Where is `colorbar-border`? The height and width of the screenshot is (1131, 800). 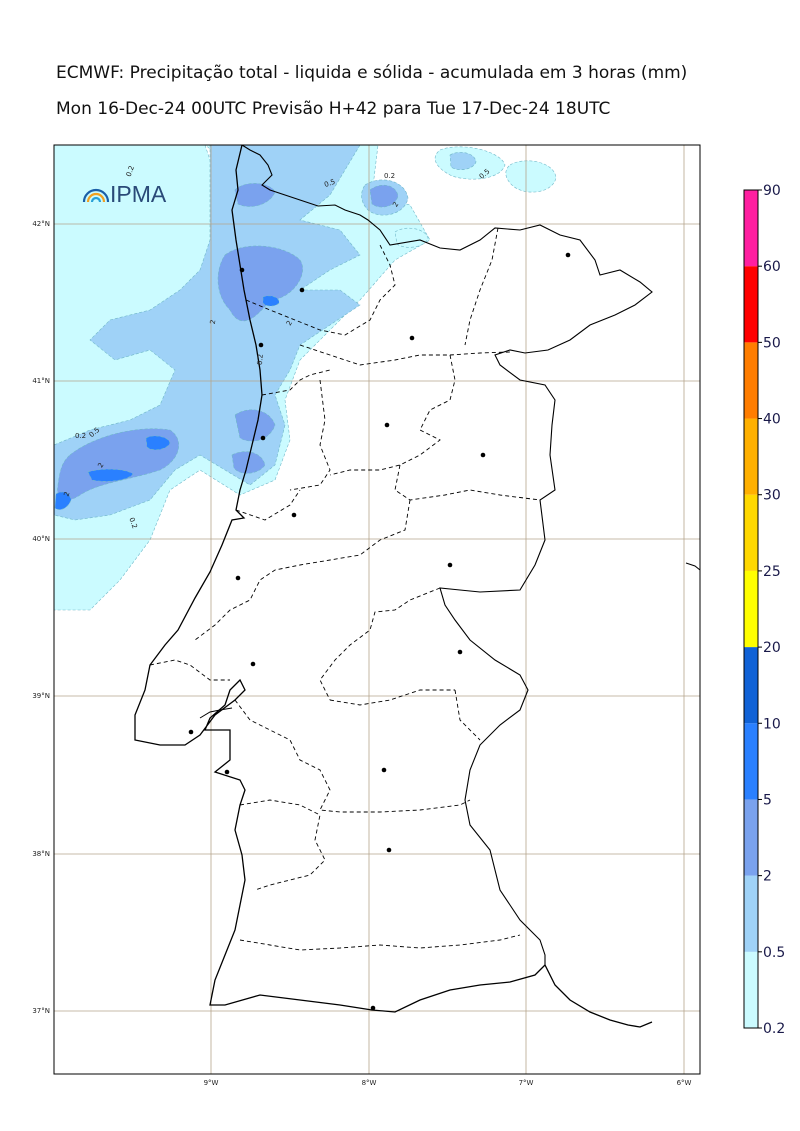
colorbar-border is located at coordinates (751, 609).